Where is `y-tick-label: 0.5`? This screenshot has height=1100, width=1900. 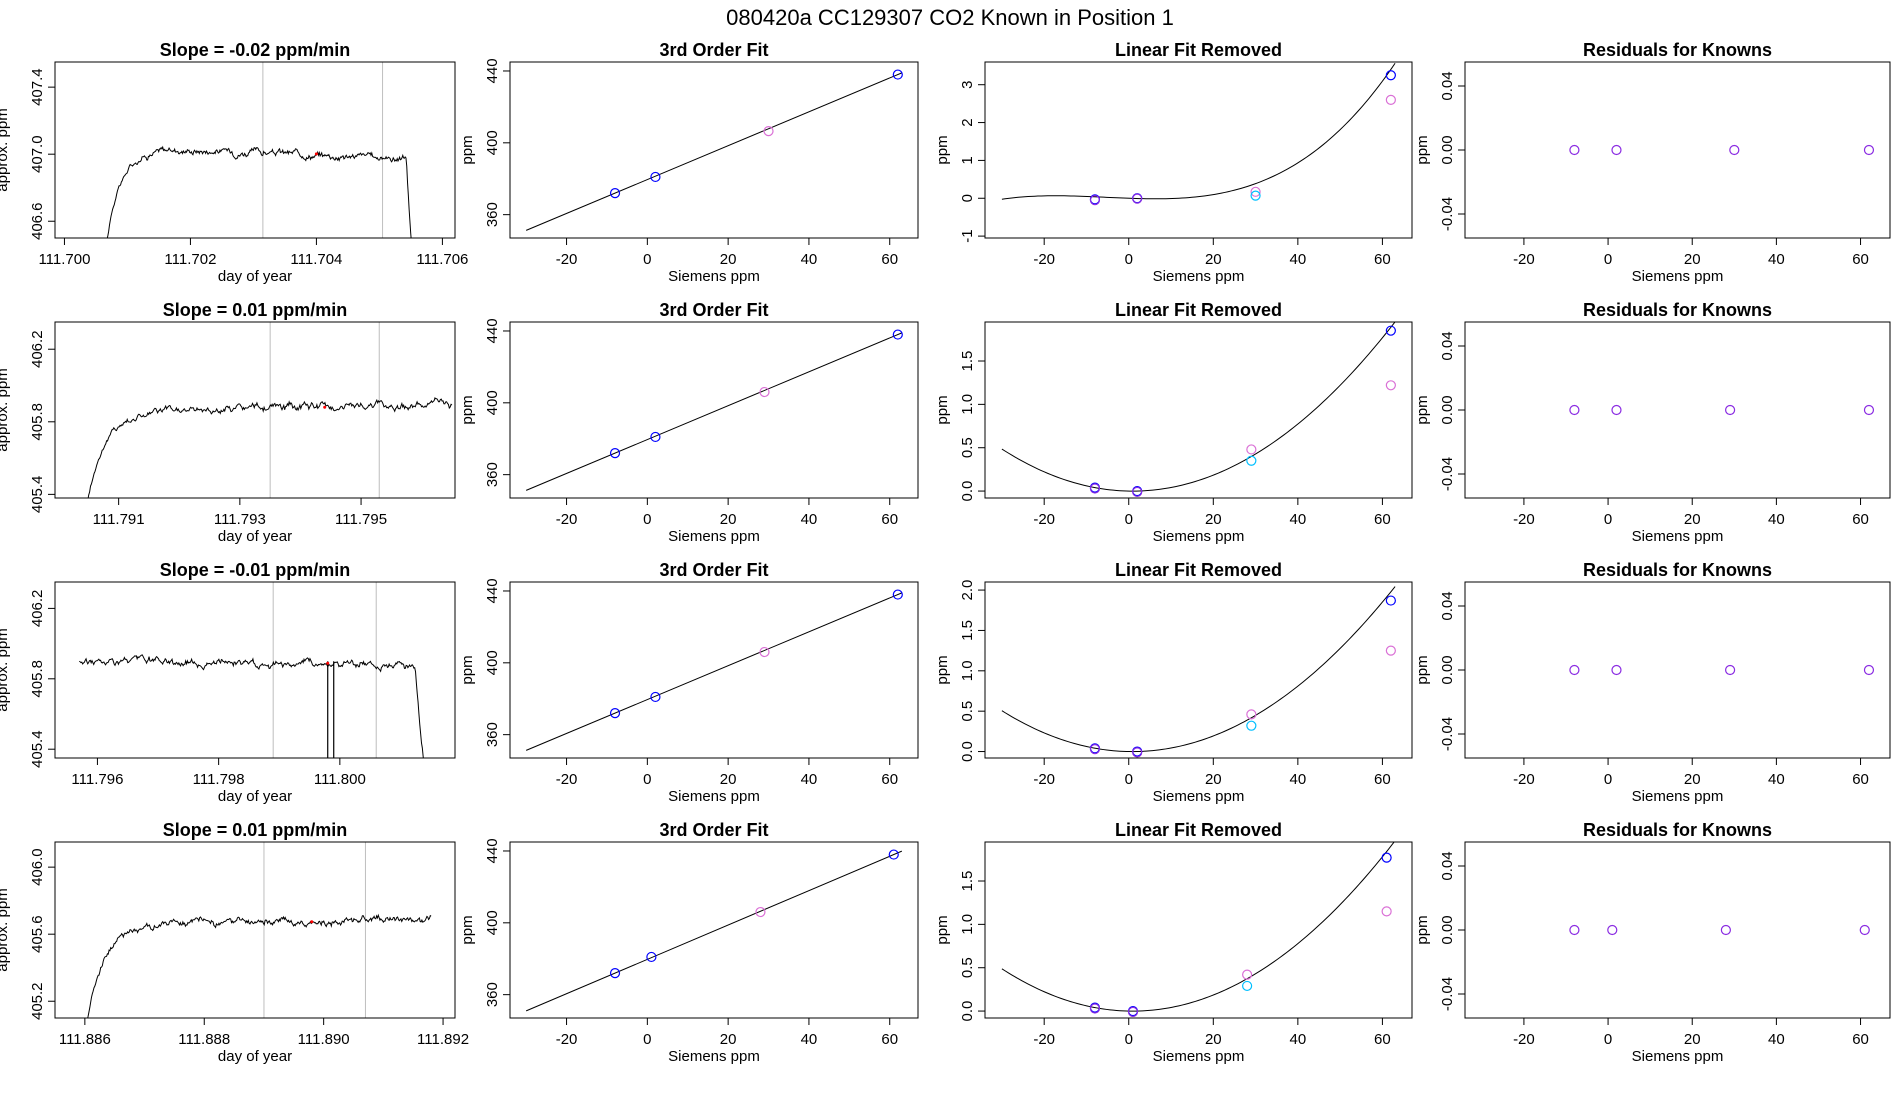
y-tick-label: 0.5 is located at coordinates (967, 967).